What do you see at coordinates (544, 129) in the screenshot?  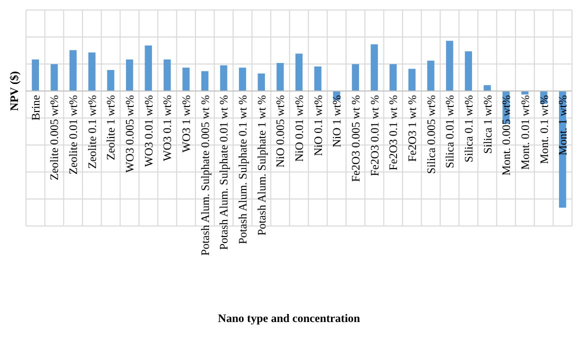 I see `x-tick-label: Mont. 0.1 wt%` at bounding box center [544, 129].